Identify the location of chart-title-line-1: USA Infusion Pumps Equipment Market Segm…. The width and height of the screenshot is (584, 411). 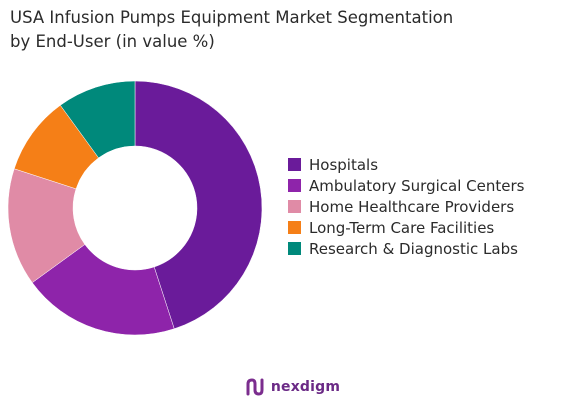
(232, 17).